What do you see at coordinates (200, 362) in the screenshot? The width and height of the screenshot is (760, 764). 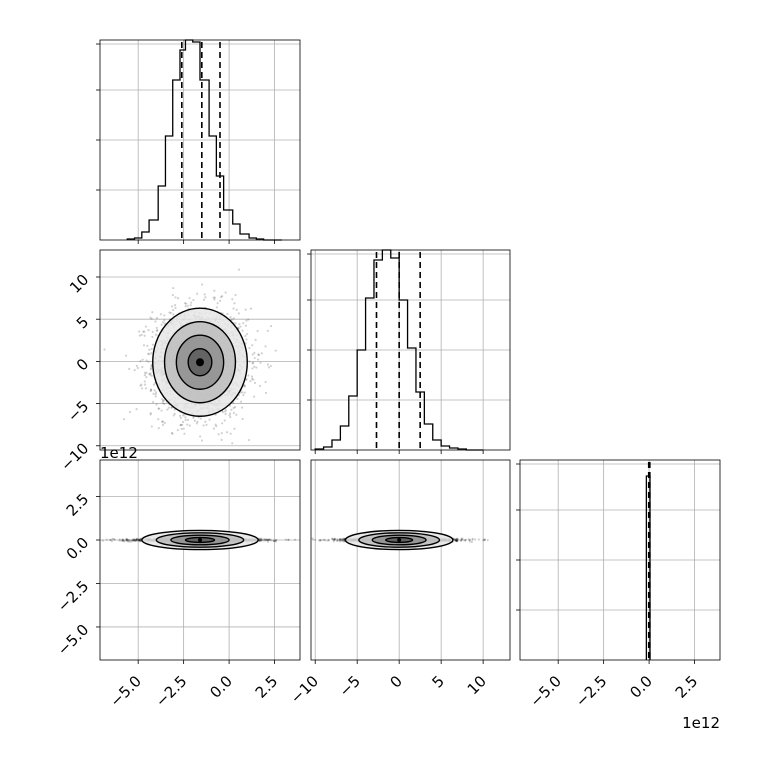 I see `scatter-p0-p1-density-peak` at bounding box center [200, 362].